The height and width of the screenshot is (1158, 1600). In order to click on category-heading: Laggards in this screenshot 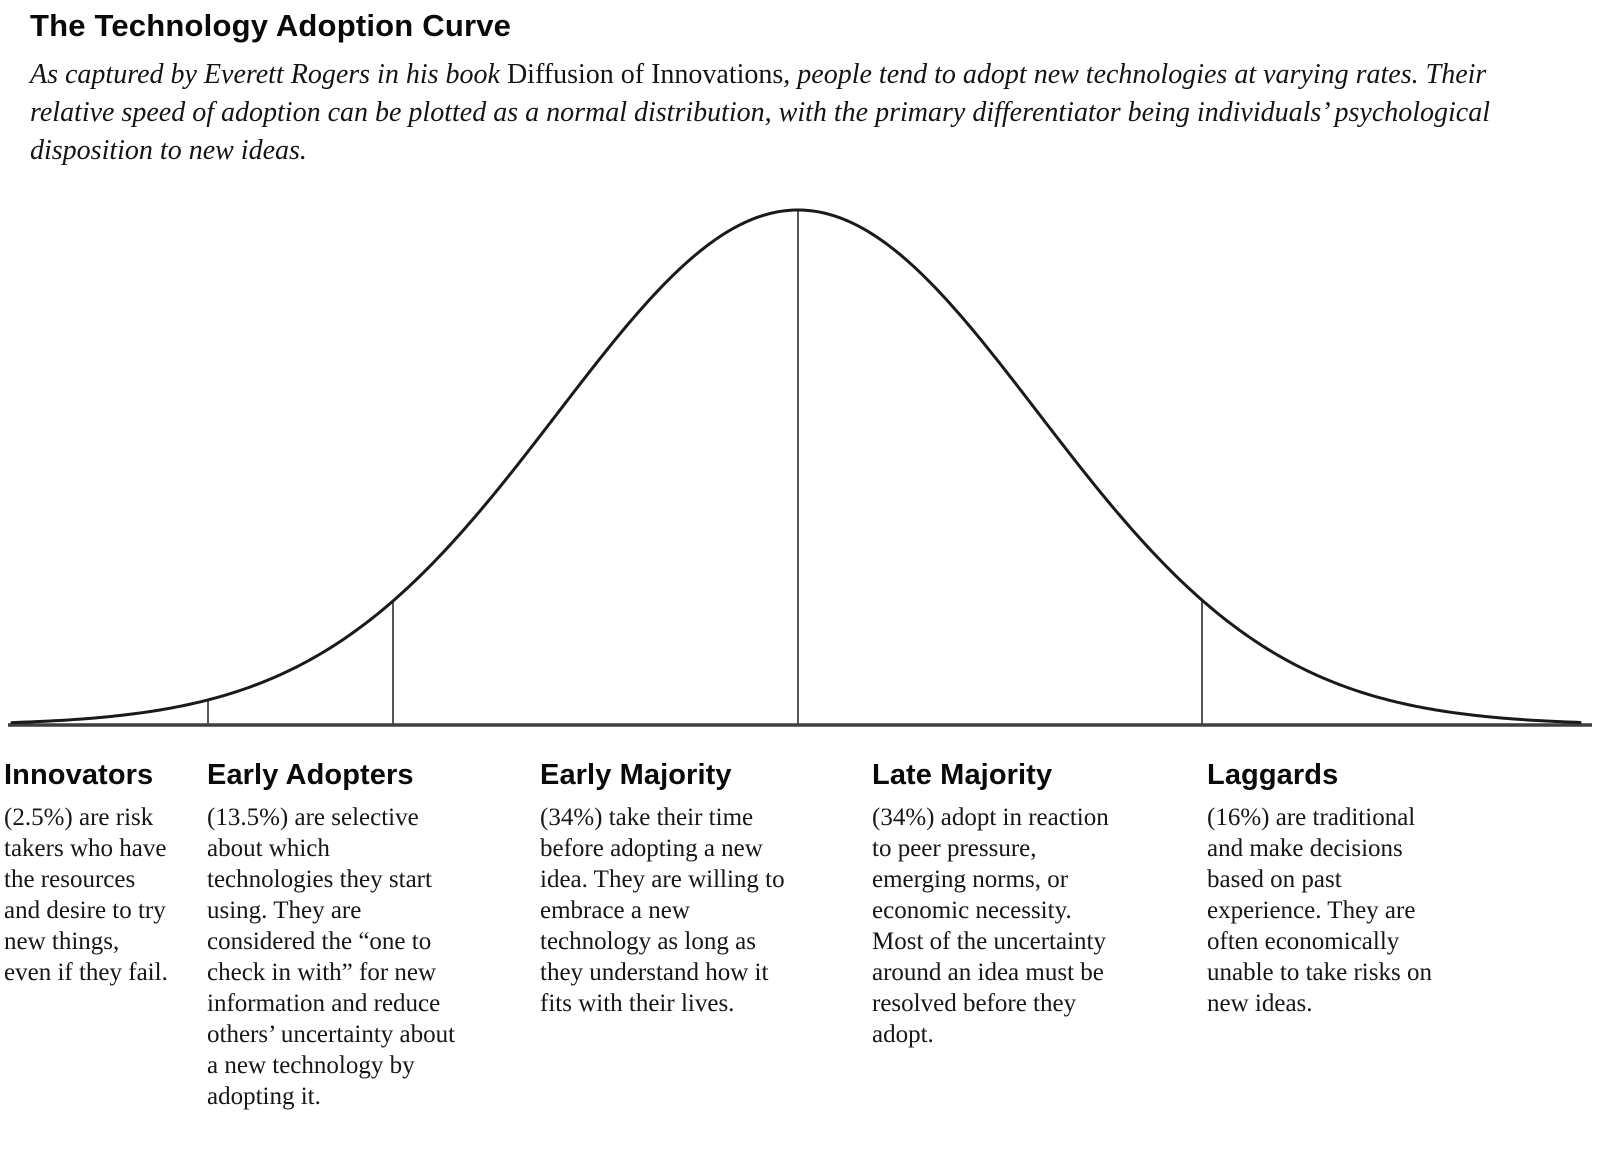, I will do `click(1273, 775)`.